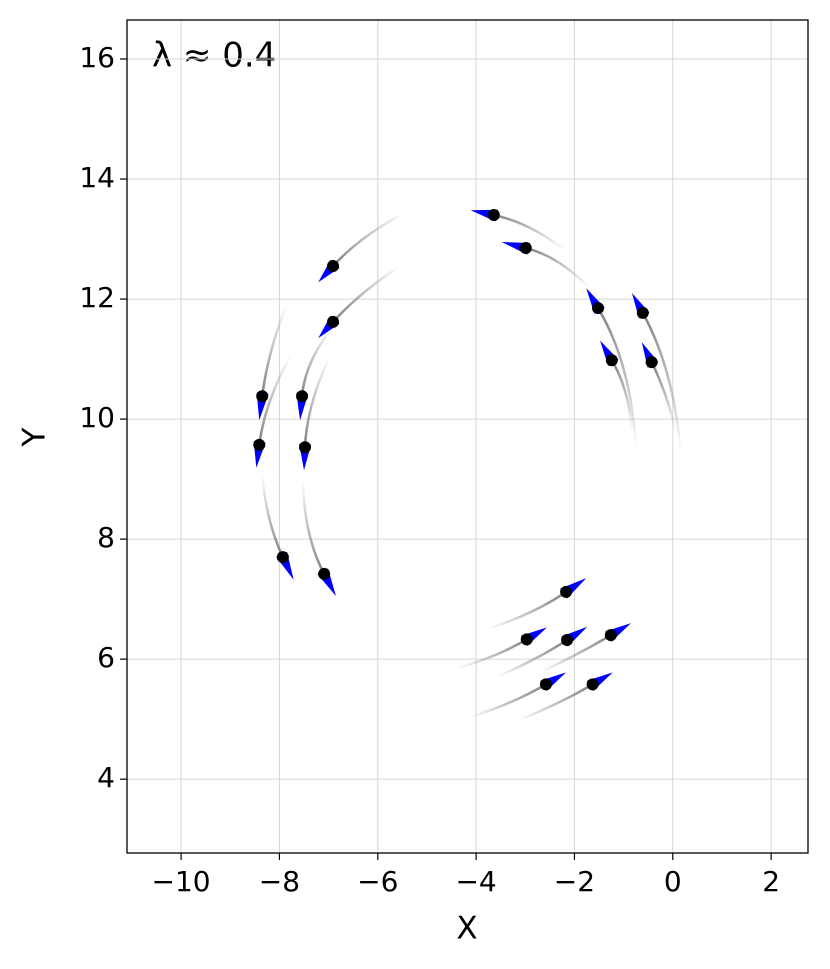 The image size is (830, 969). Describe the element at coordinates (106, 657) in the screenshot. I see `y-tick-label: 6` at that location.